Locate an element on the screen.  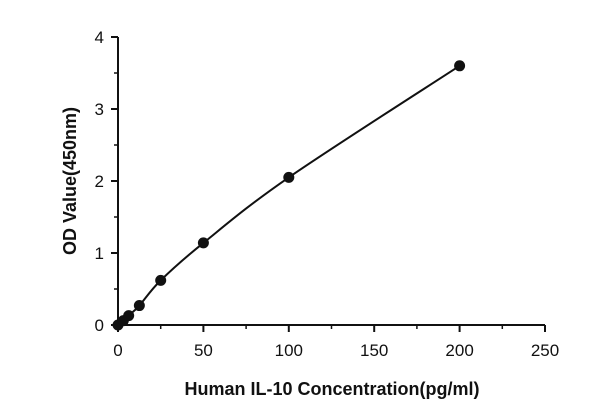
x-tick-label: 100 is located at coordinates (289, 350).